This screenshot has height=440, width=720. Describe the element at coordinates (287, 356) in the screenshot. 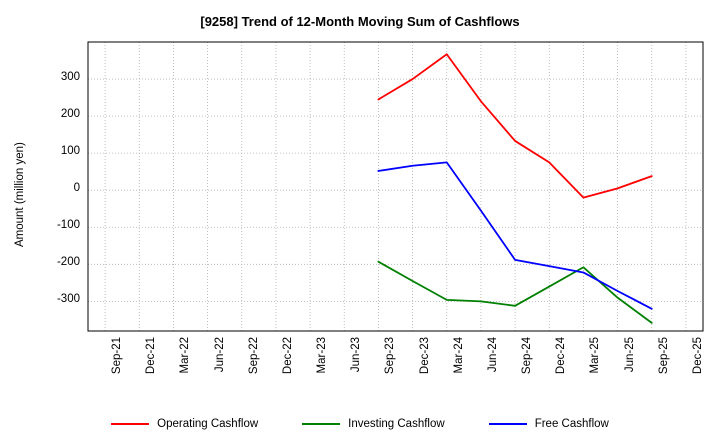

I see `x-tick-label: Dec-22` at that location.